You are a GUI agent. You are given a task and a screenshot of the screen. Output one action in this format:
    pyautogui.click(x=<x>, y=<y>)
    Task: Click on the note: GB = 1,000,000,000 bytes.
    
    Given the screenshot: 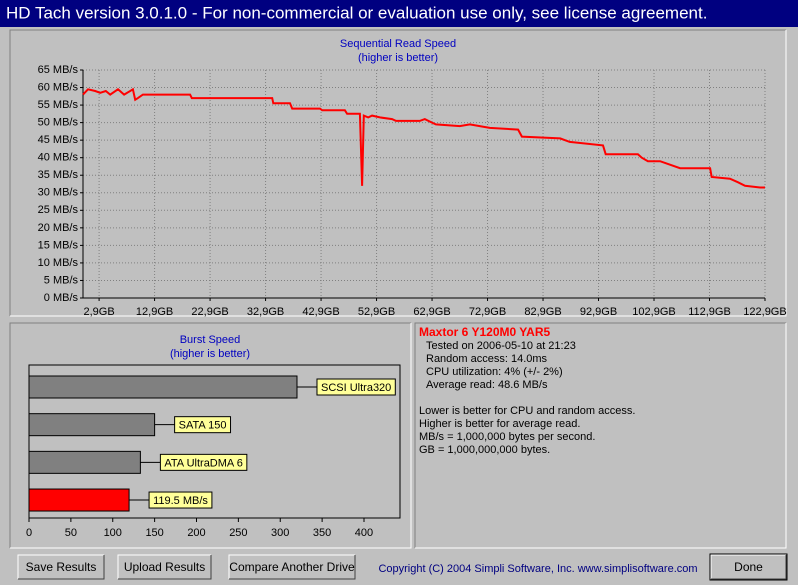 What is the action you would take?
    pyautogui.click(x=484, y=450)
    